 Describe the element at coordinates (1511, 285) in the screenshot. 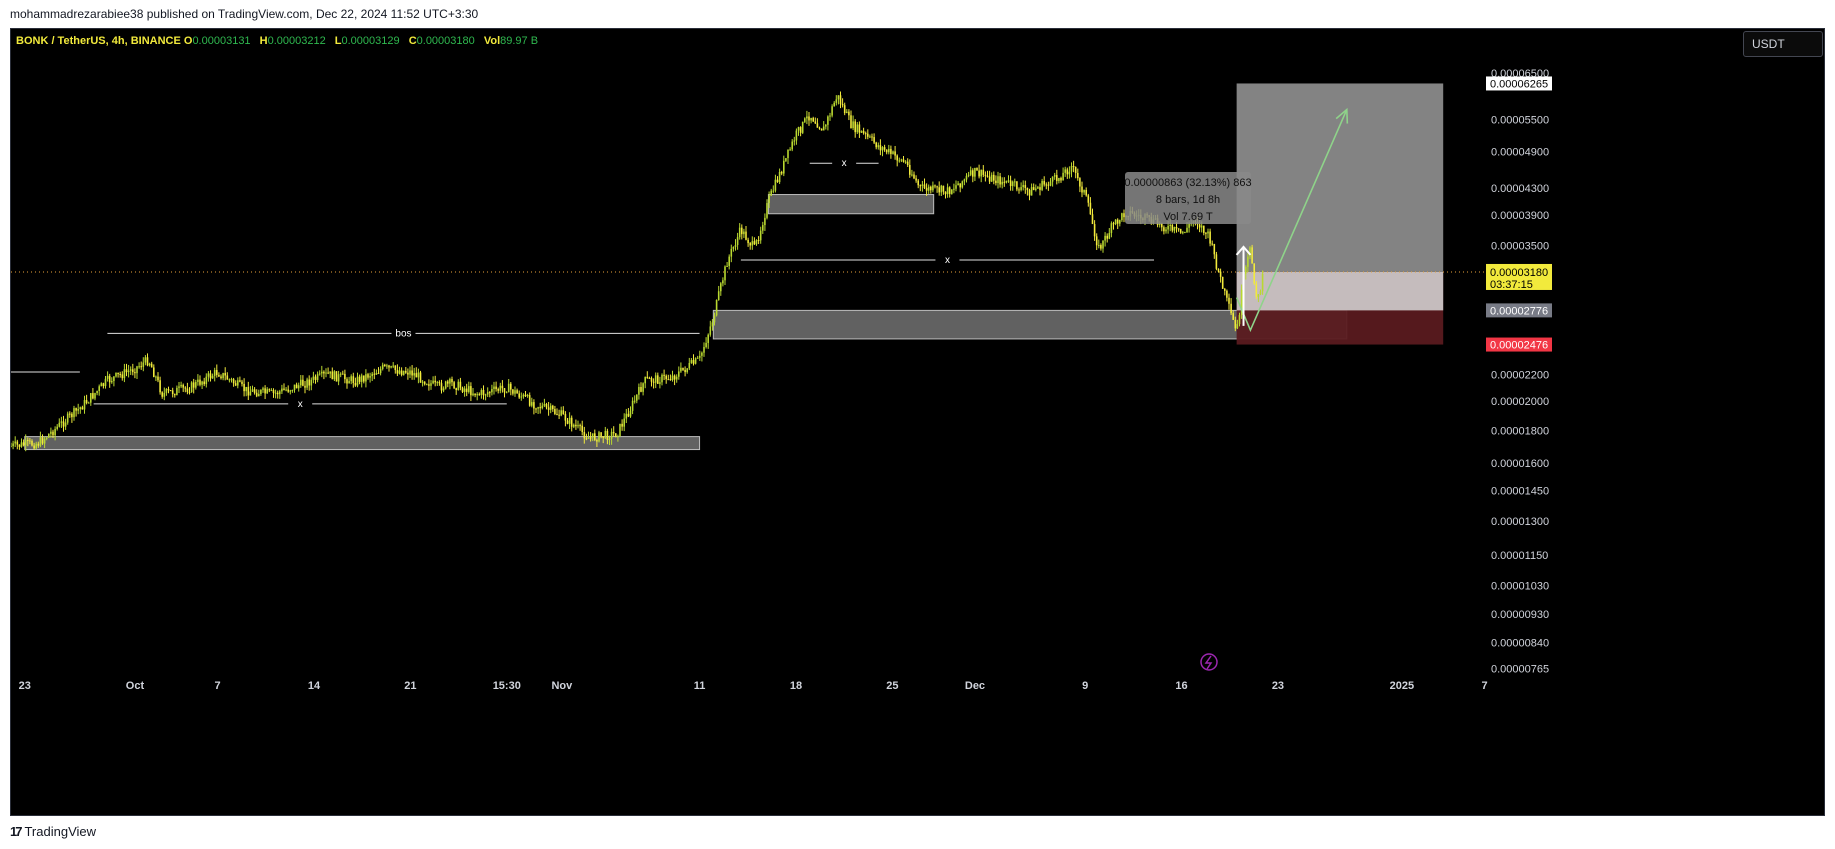

I see `last-price-countdown: 03:37:15` at that location.